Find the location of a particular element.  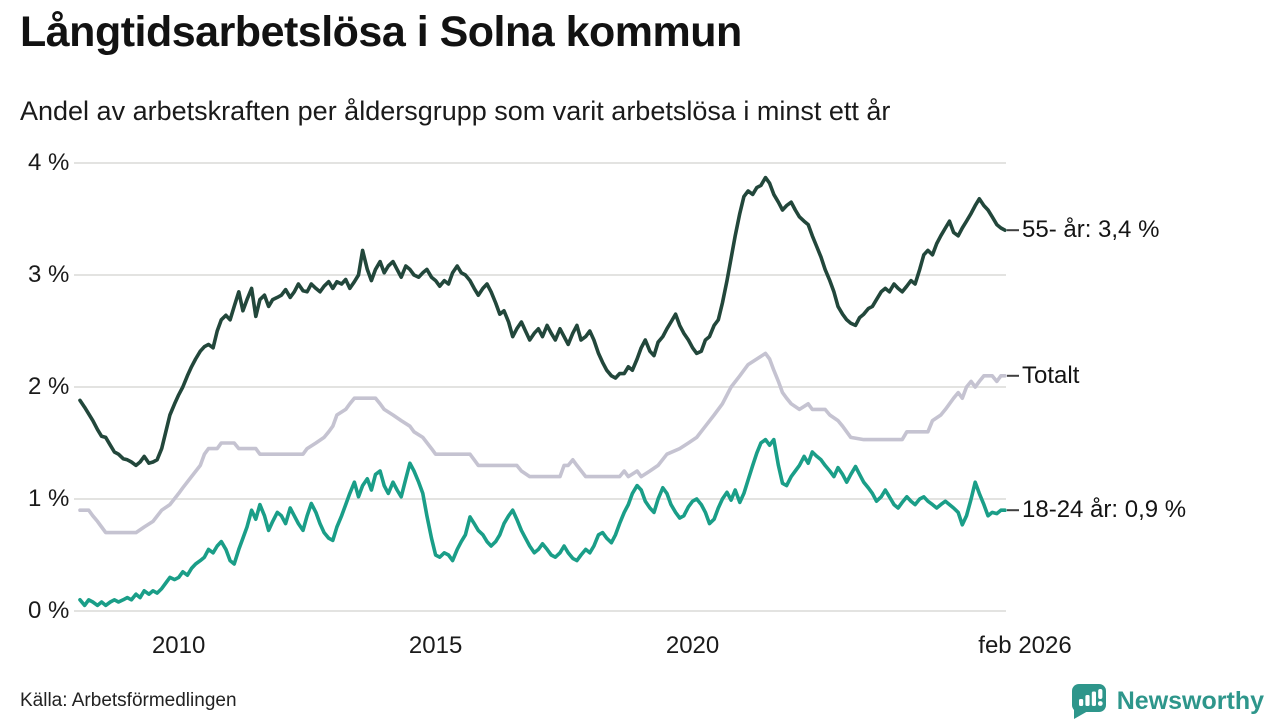

y-tick-label: 2 % is located at coordinates (49, 386).